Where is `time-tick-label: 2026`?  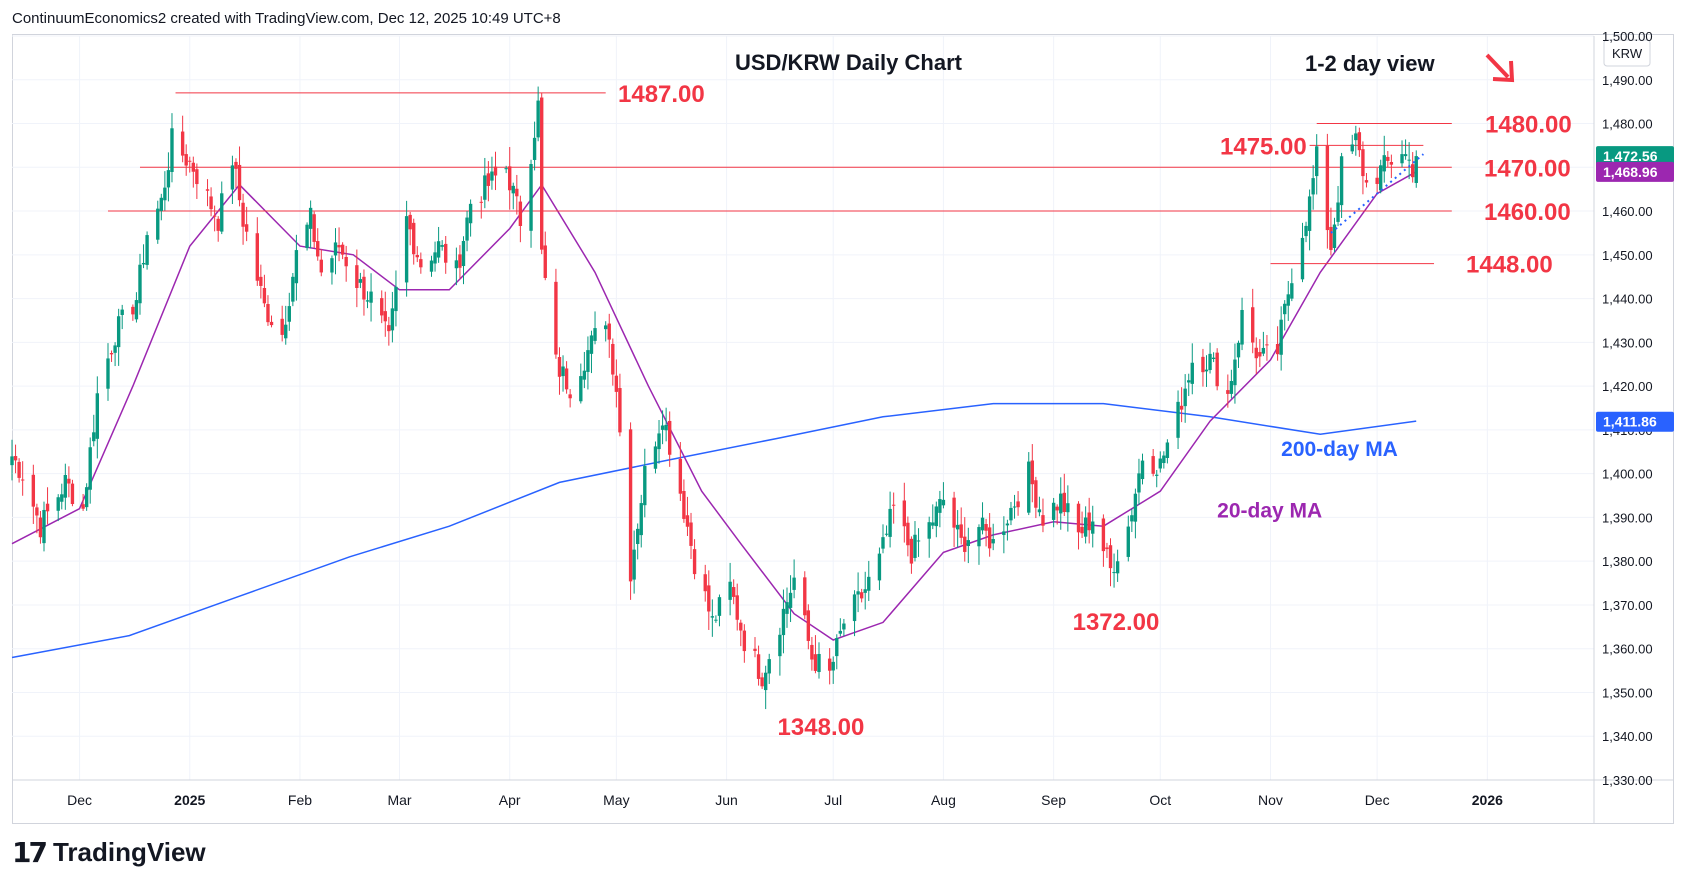
time-tick-label: 2026 is located at coordinates (1487, 800).